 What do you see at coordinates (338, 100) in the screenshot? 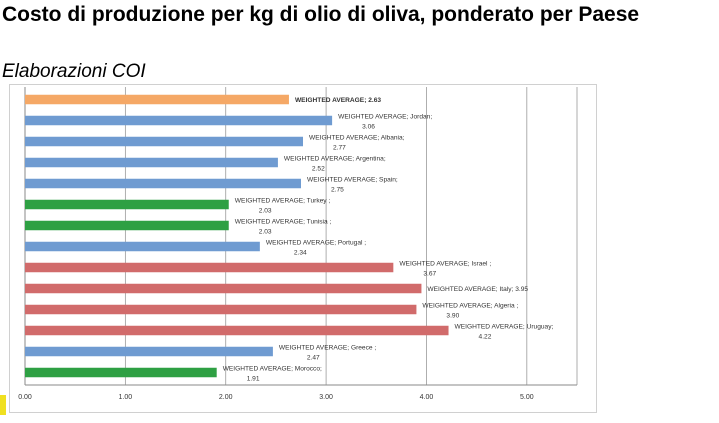
I see `data-label-0: WEIGHTED AVERAGE; 2.63` at bounding box center [338, 100].